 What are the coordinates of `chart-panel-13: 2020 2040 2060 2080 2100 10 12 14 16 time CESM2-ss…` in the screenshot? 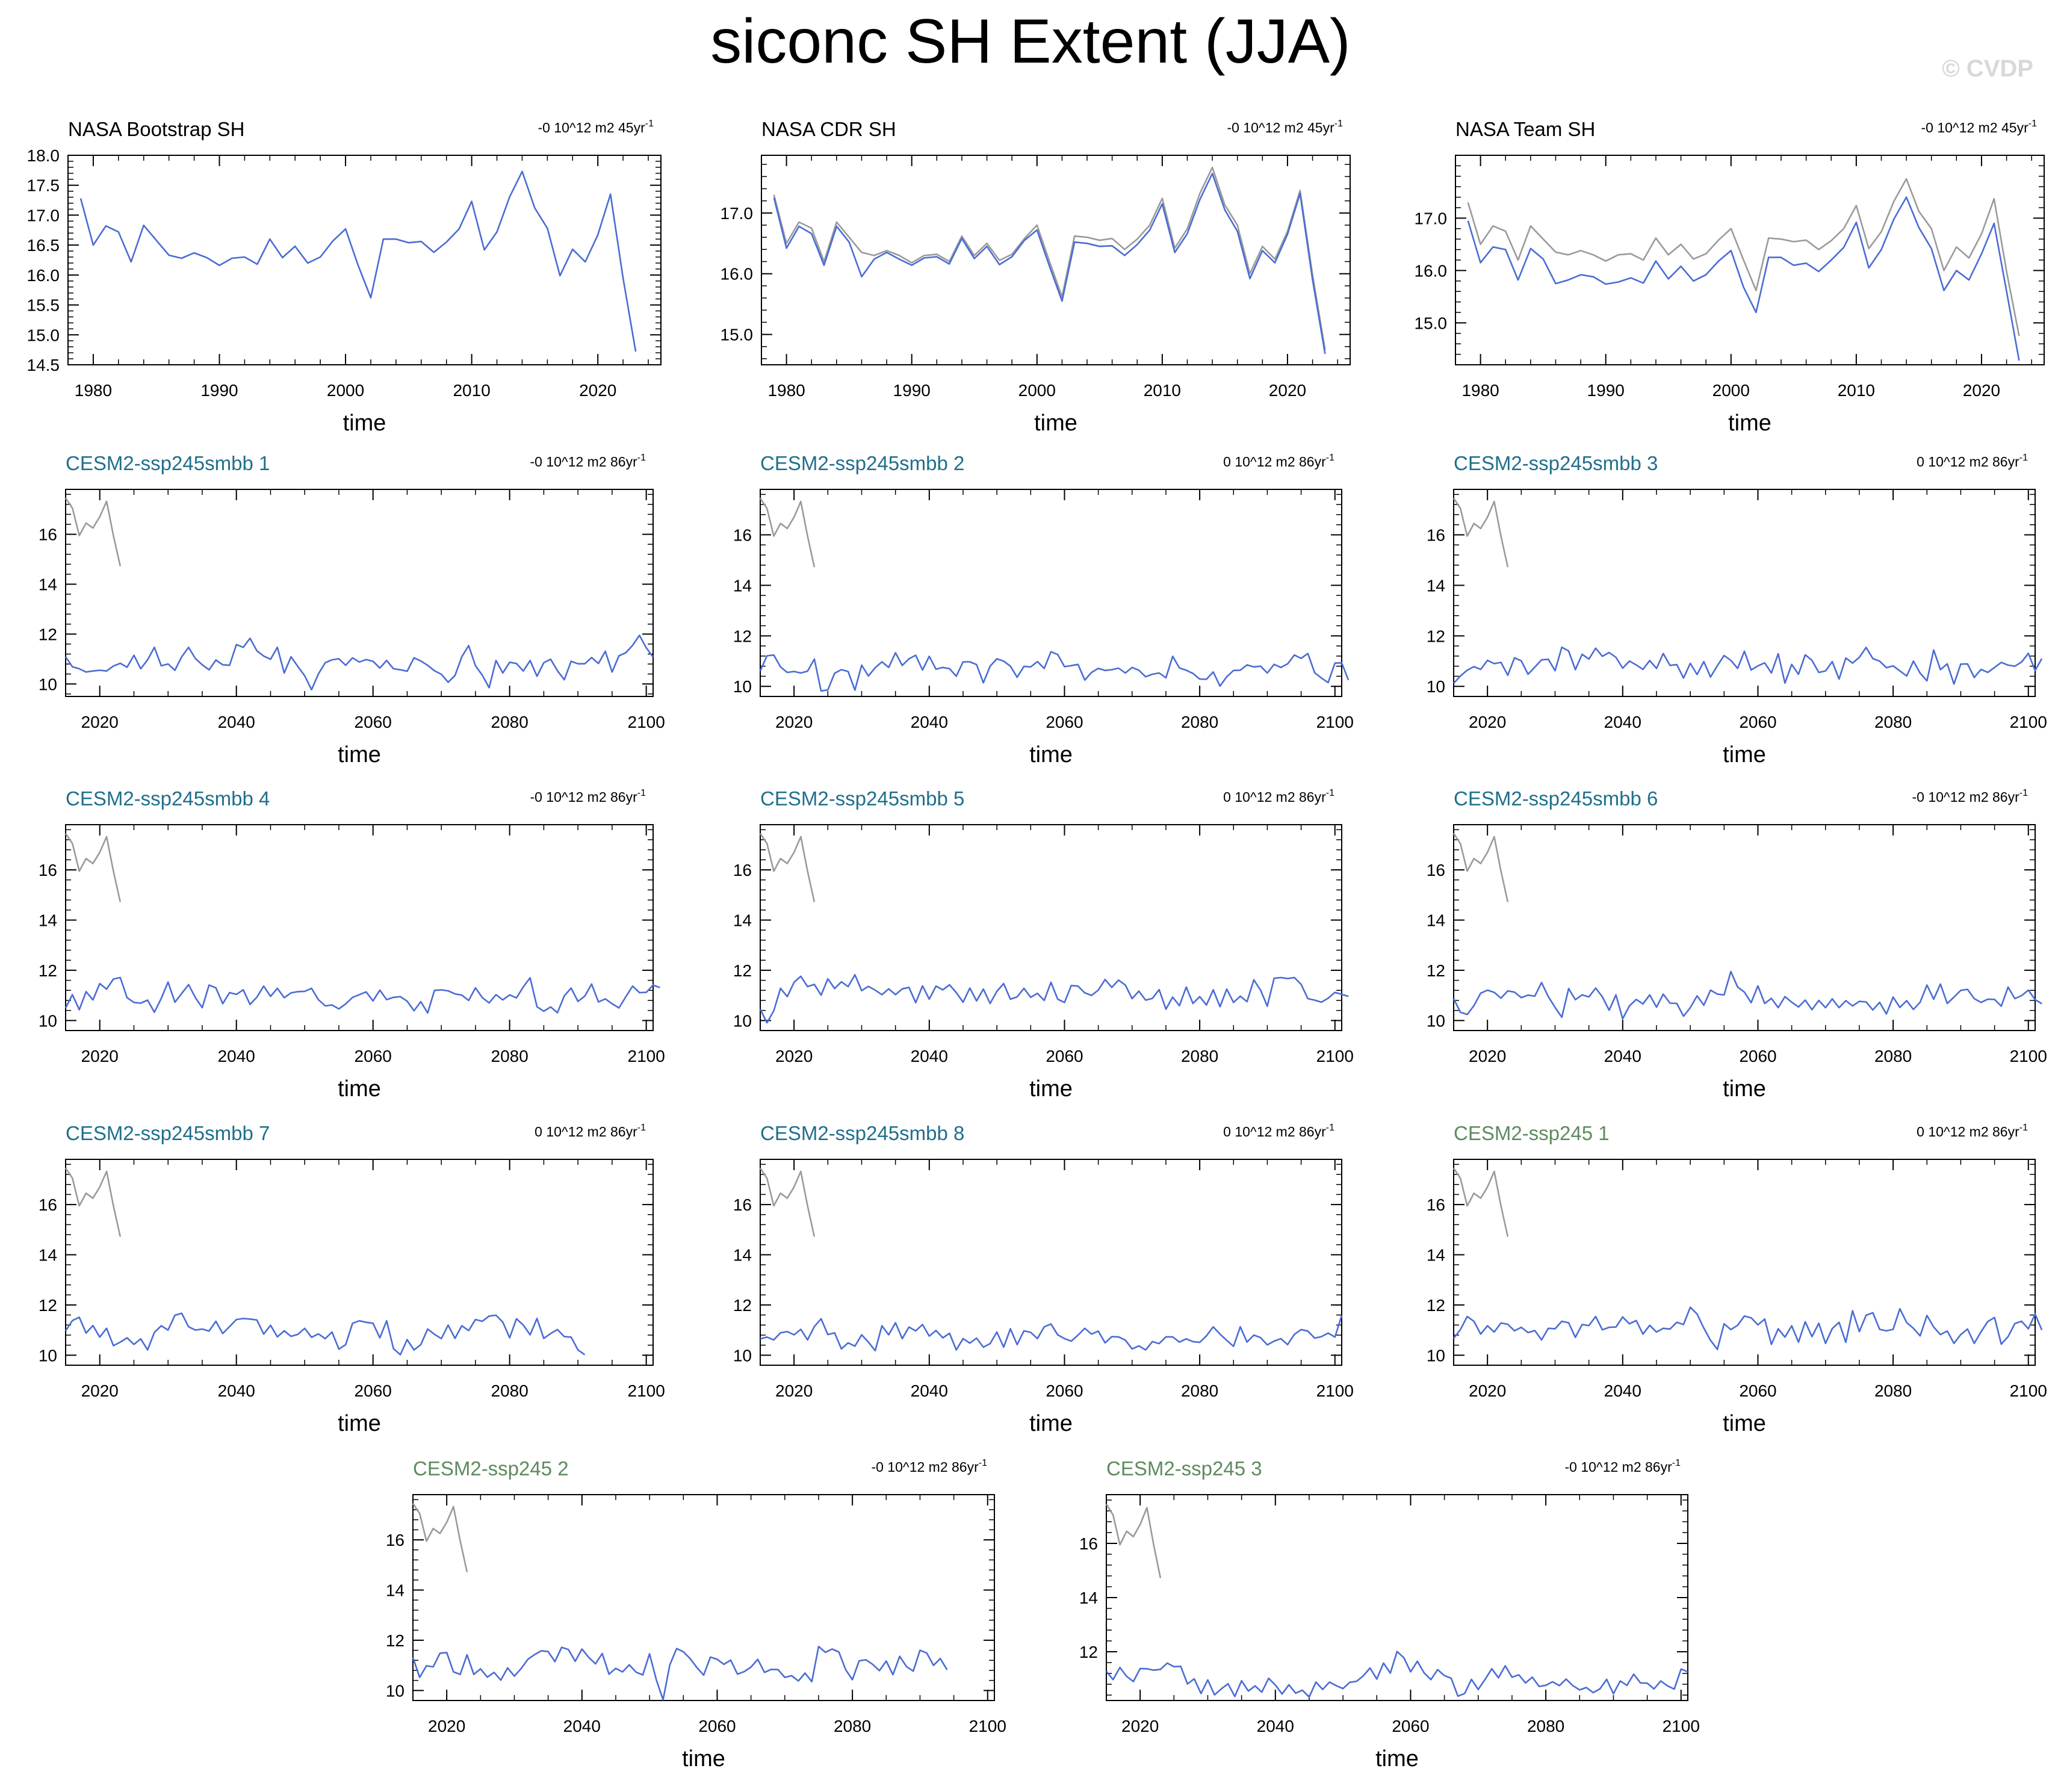 It's located at (696, 1614).